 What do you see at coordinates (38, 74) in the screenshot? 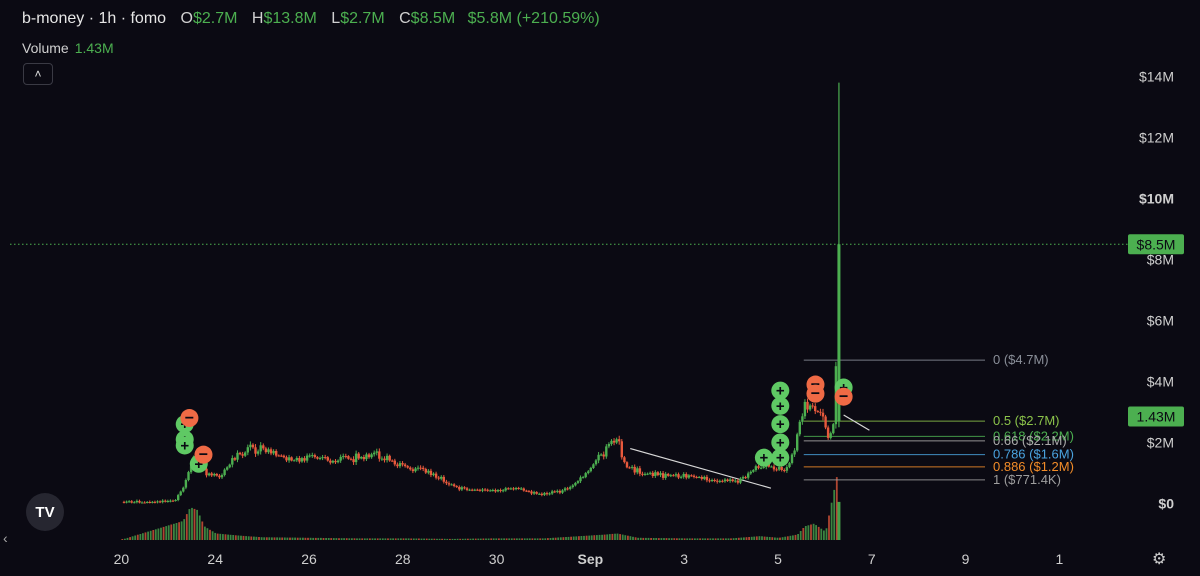
I see `collapse-legend-button: ˄` at bounding box center [38, 74].